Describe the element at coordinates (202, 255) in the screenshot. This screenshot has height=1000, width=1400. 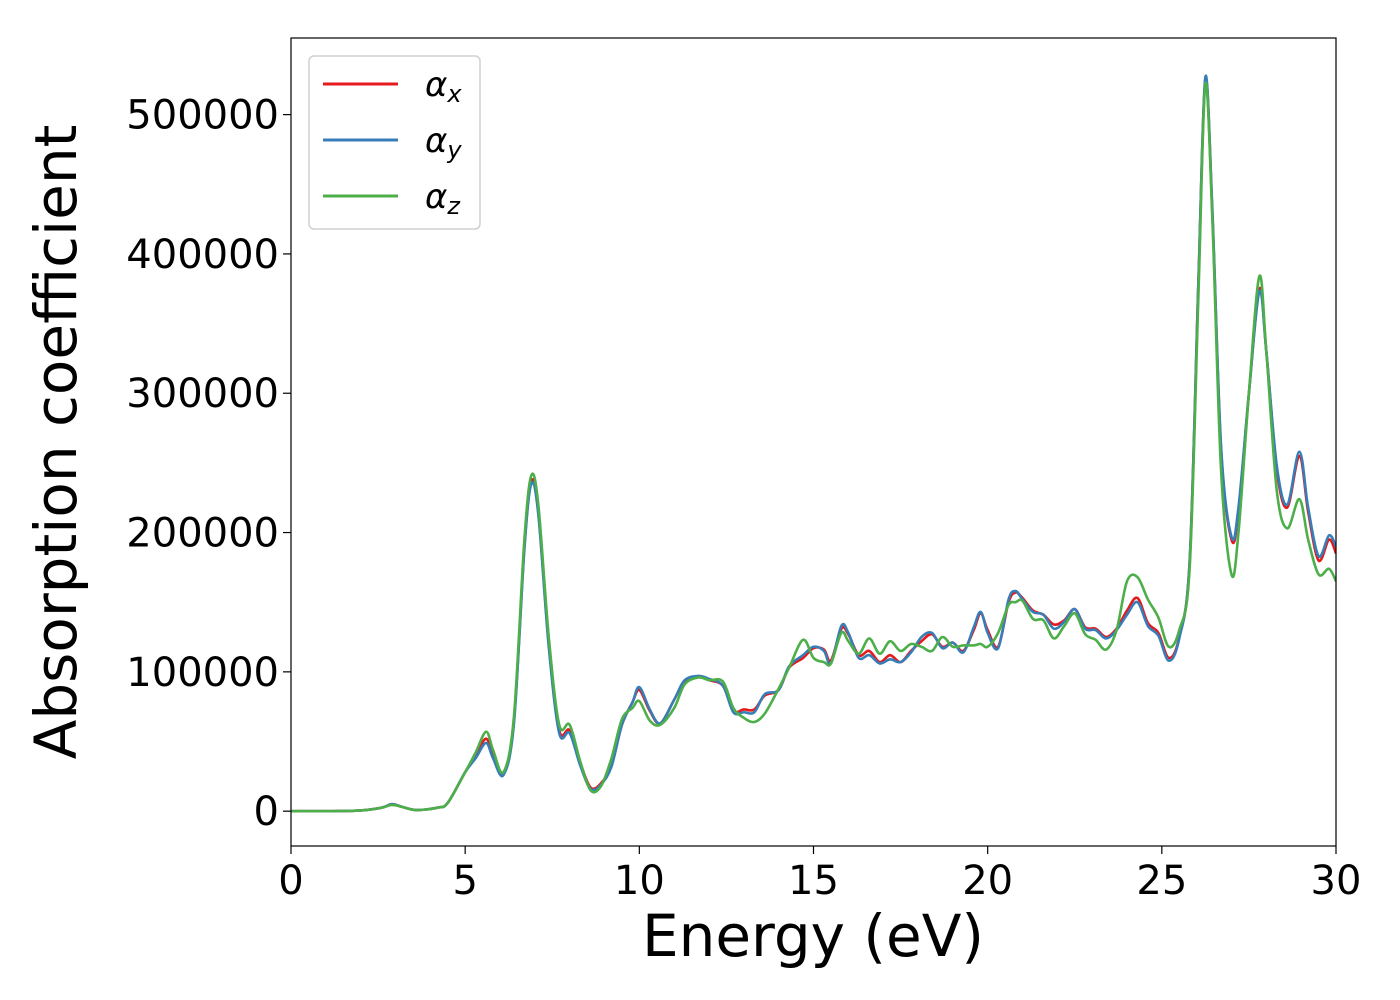
I see `y-tick-label: 400000` at that location.